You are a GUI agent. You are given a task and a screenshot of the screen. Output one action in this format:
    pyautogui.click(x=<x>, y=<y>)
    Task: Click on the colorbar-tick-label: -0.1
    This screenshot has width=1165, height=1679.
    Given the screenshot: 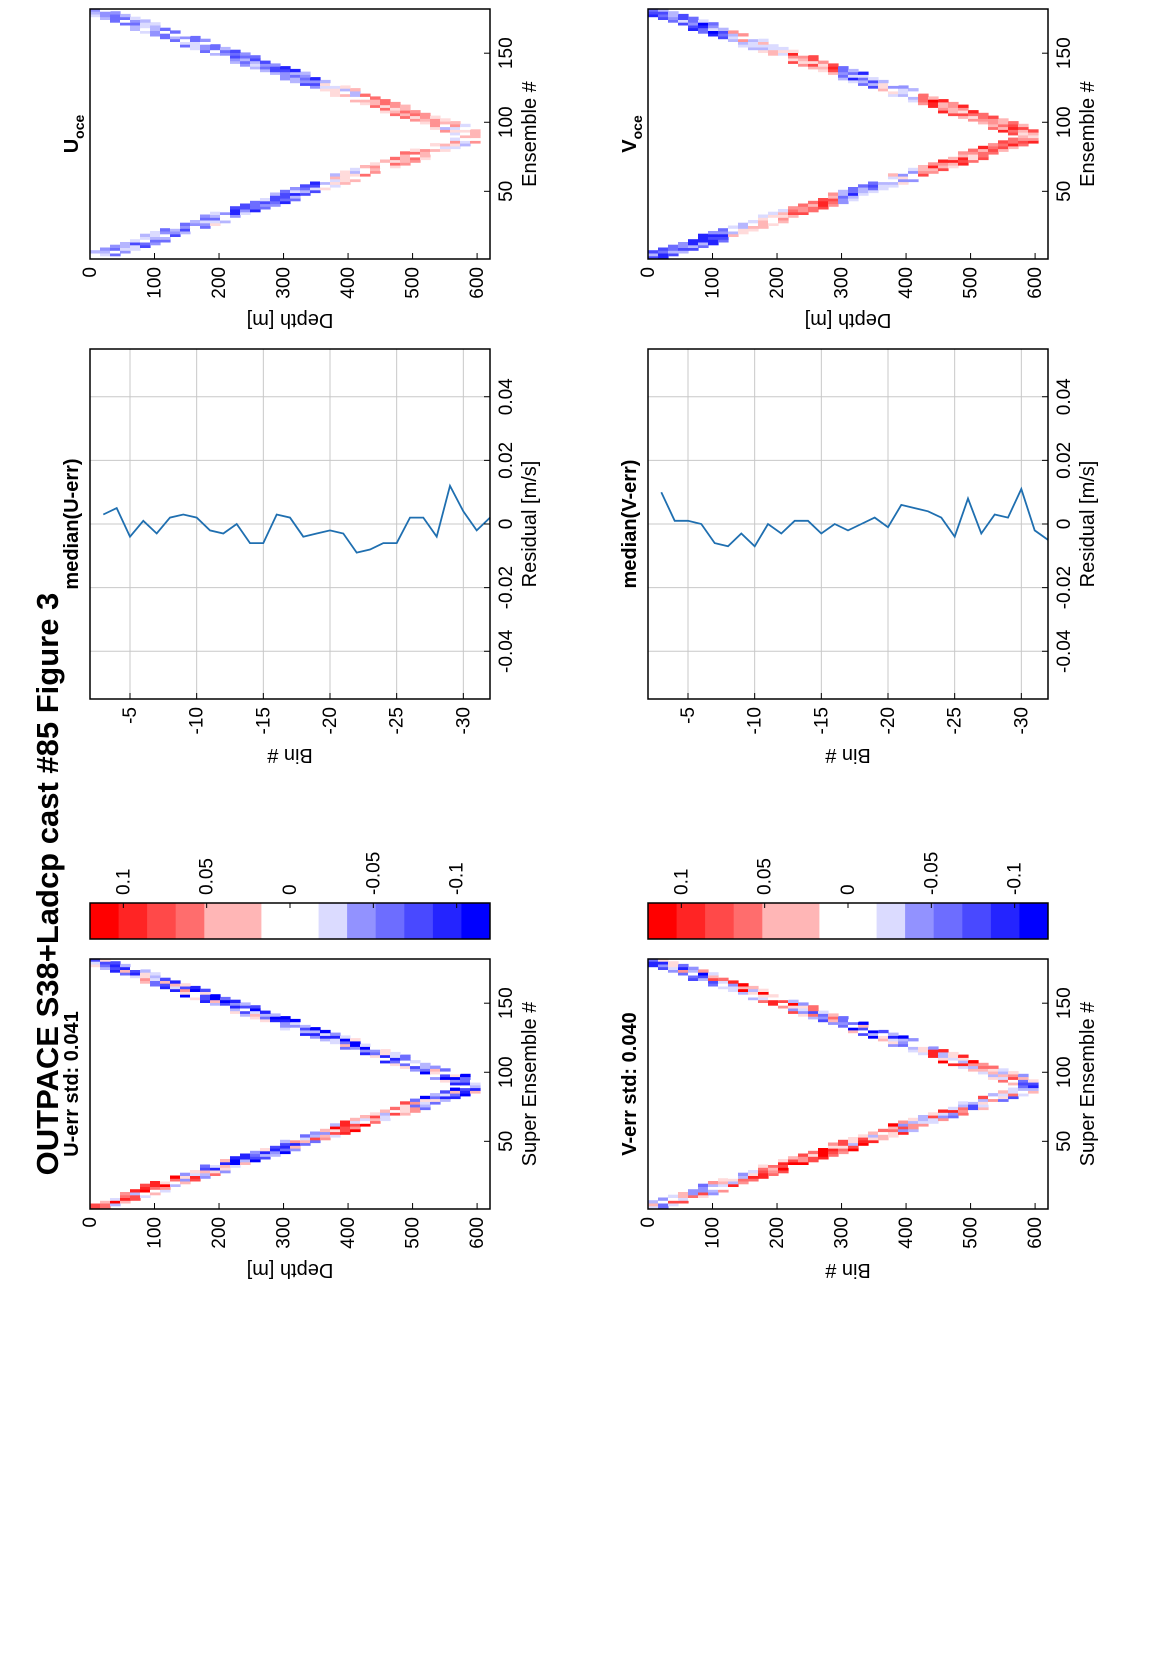 What is the action you would take?
    pyautogui.click(x=457, y=878)
    